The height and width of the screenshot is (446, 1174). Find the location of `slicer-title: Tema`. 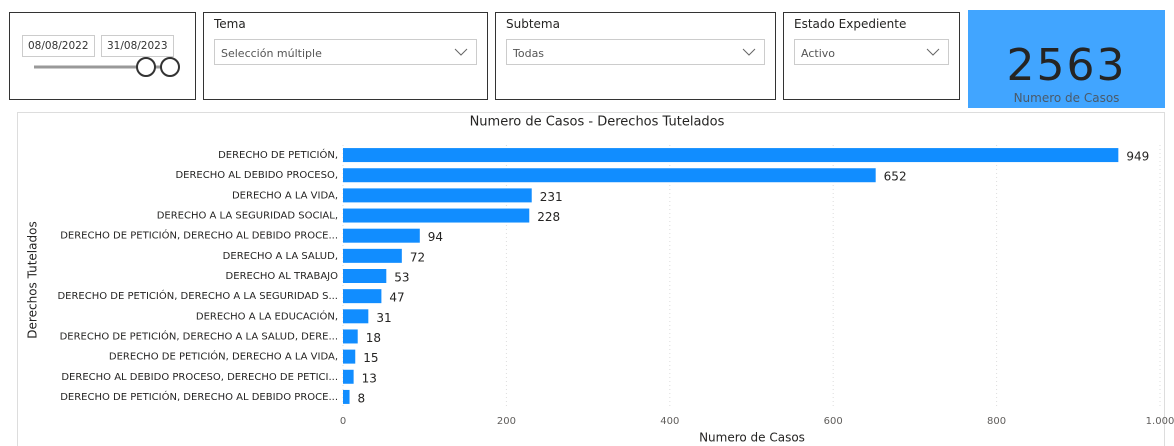

slicer-title: Tema is located at coordinates (230, 24).